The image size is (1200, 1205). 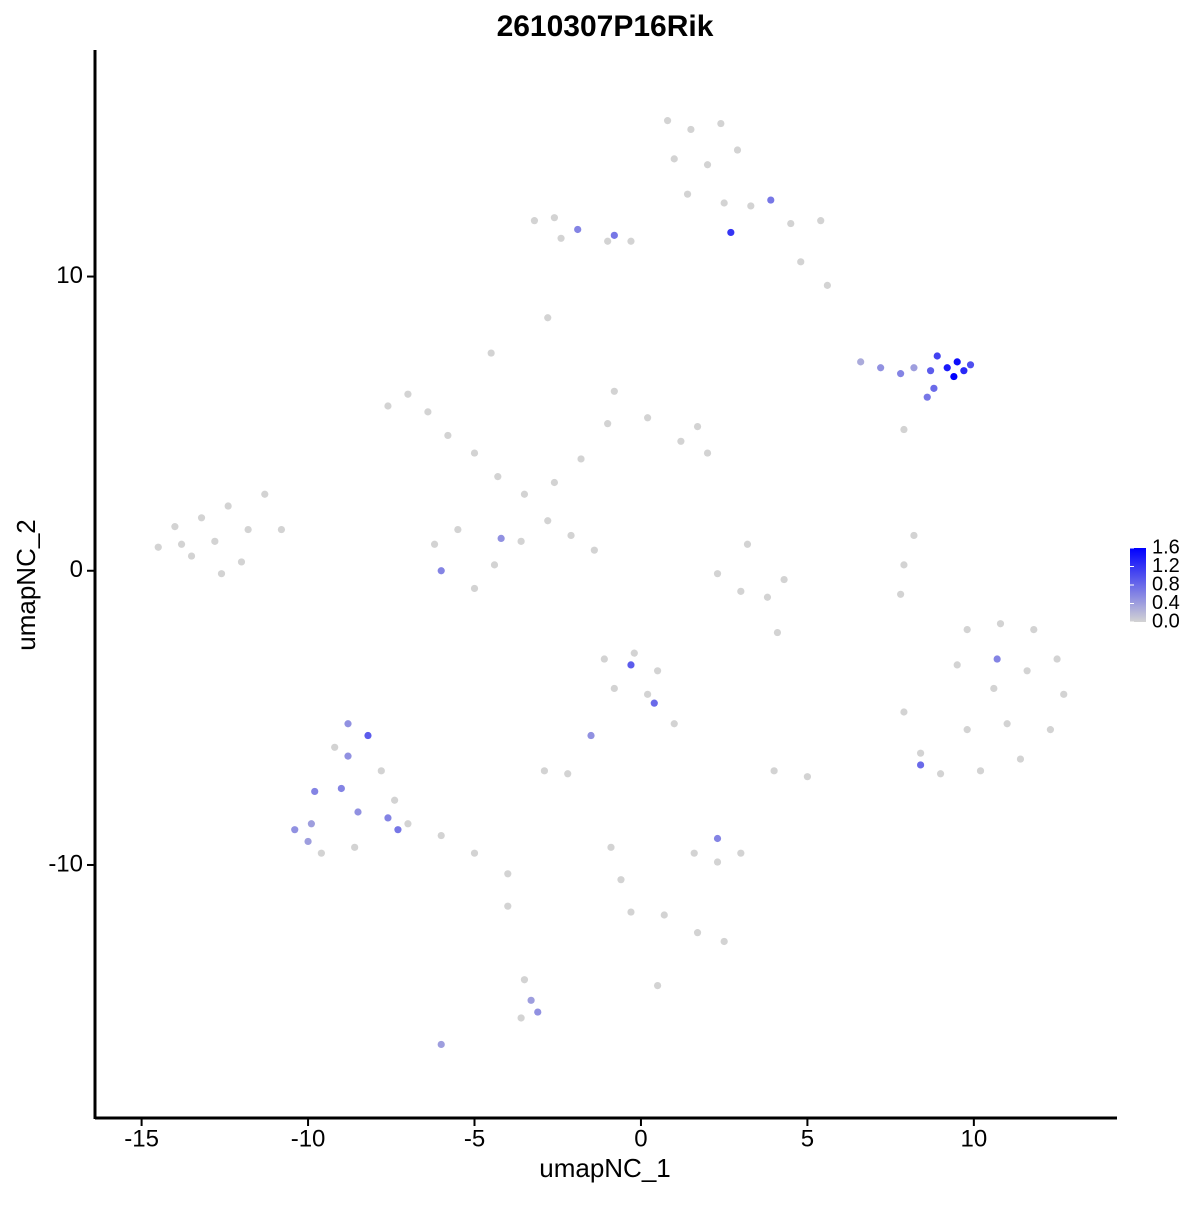 I want to click on colorbar-tick-label: 0.8, so click(x=1166, y=584).